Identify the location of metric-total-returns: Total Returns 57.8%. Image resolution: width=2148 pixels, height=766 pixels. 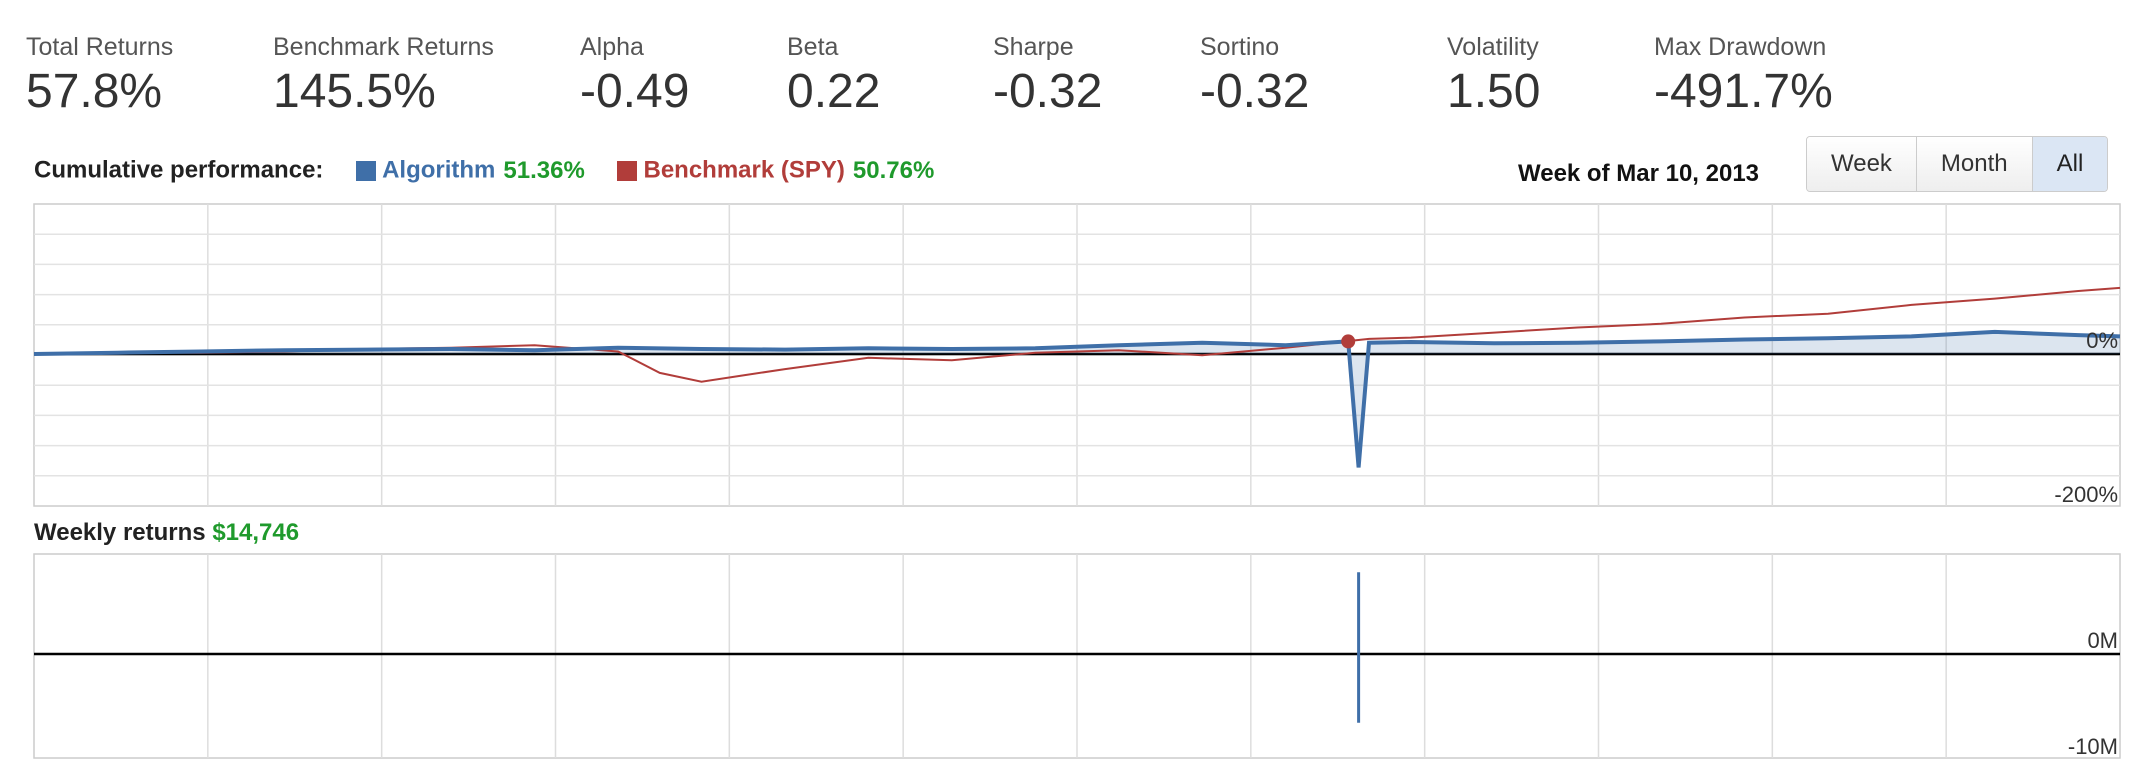
(99, 76).